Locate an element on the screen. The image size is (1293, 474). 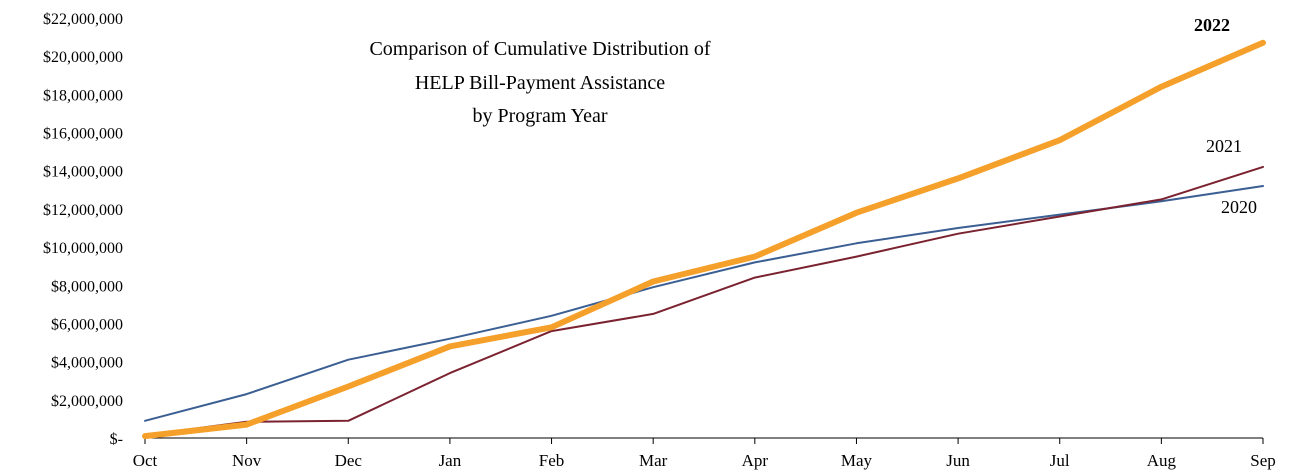
x-tick-label: Apr is located at coordinates (755, 460).